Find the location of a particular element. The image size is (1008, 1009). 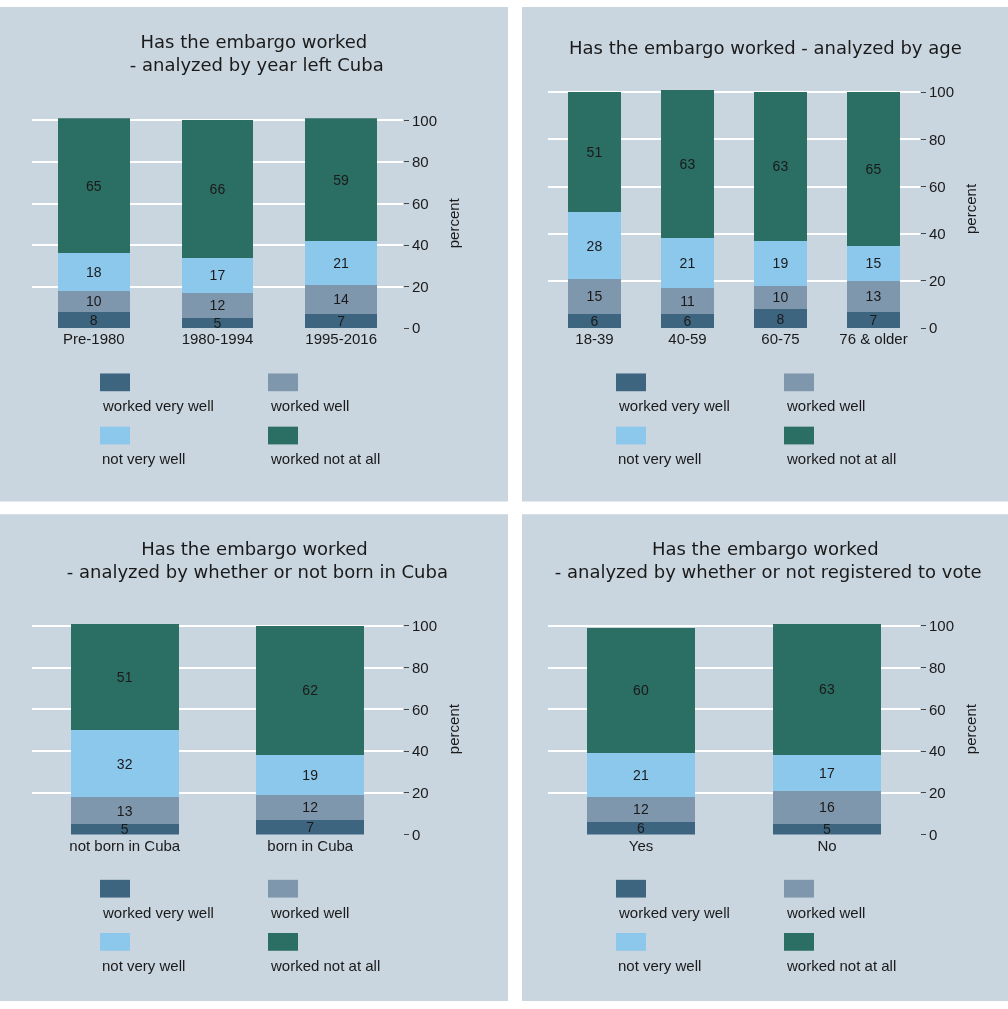

data-label: 18 is located at coordinates (93, 272).